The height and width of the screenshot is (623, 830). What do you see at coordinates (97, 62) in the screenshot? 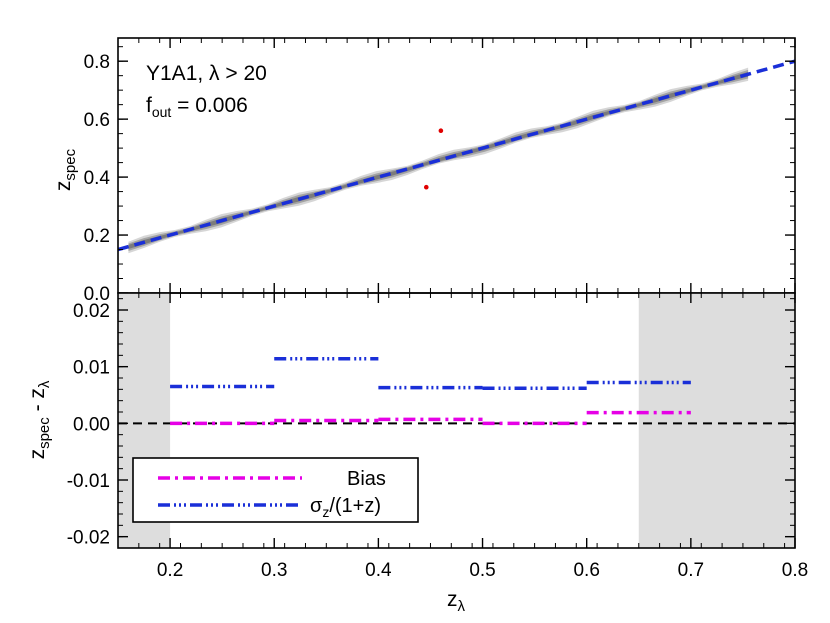
I see `top-y-tick-label: 0.8` at bounding box center [97, 62].